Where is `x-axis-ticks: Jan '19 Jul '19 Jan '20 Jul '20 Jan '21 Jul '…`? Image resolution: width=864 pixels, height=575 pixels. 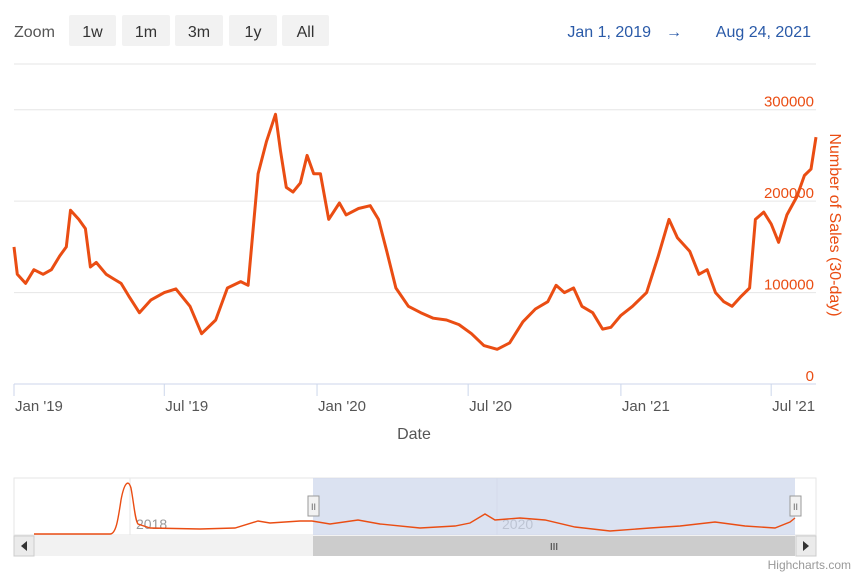 x-axis-ticks: Jan '19 Jul '19 Jan '20 Jul '20 Jan '21 Jul '… is located at coordinates (414, 399).